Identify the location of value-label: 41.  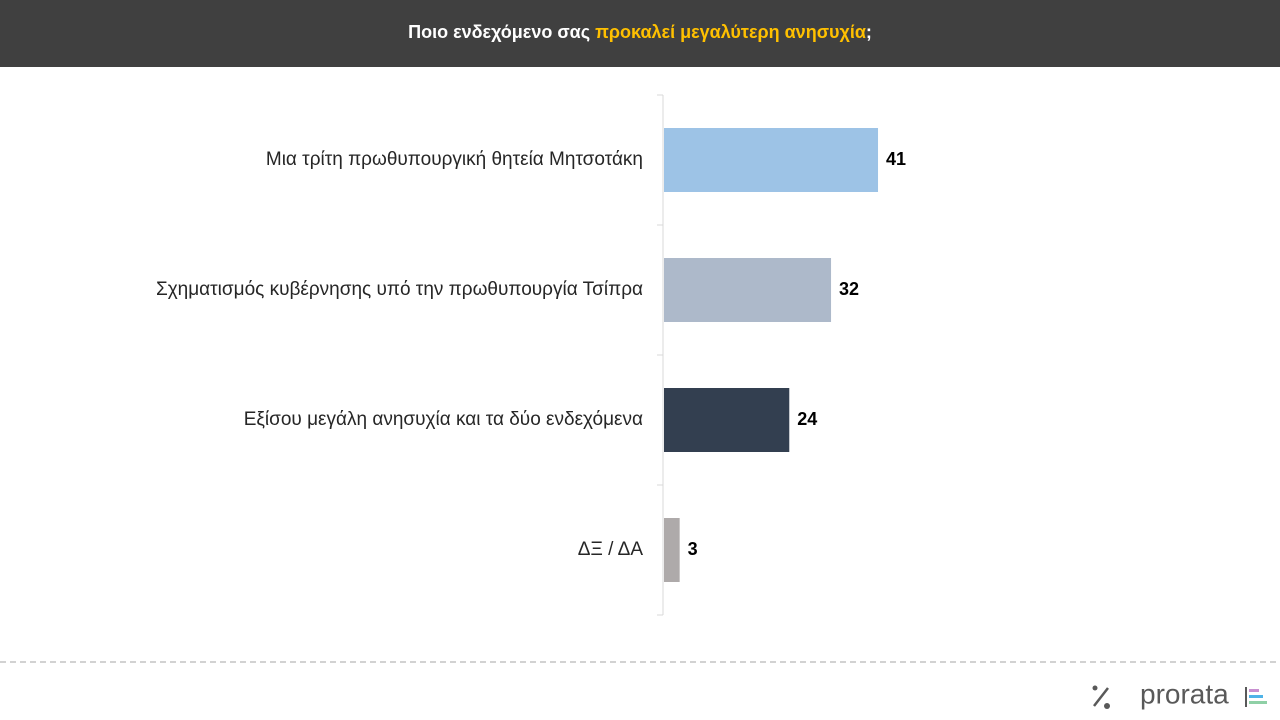
(896, 159).